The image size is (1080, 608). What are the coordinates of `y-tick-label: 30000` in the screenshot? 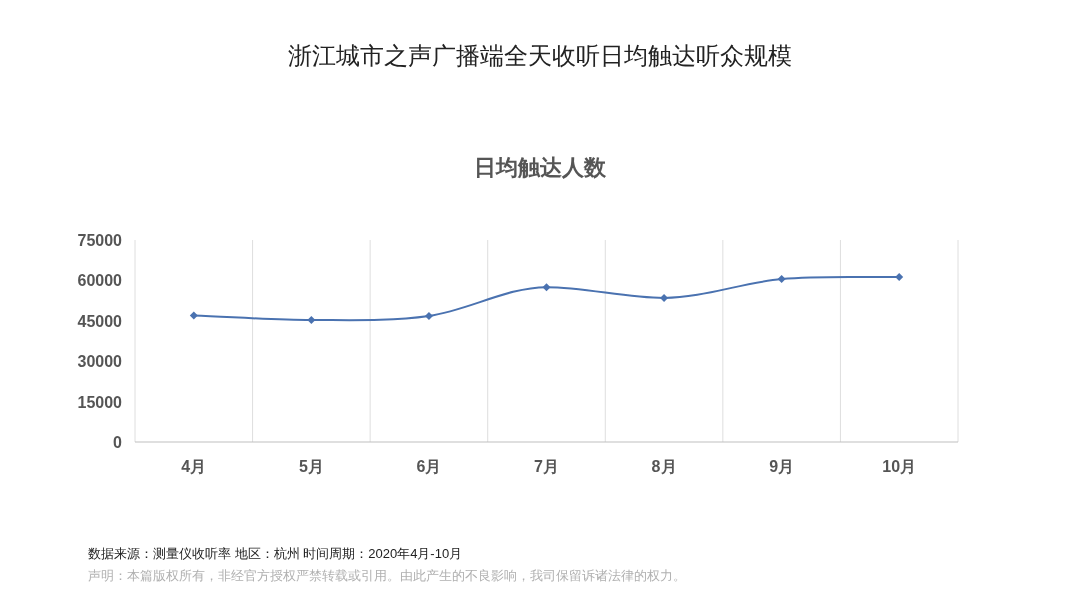 It's located at (100, 362).